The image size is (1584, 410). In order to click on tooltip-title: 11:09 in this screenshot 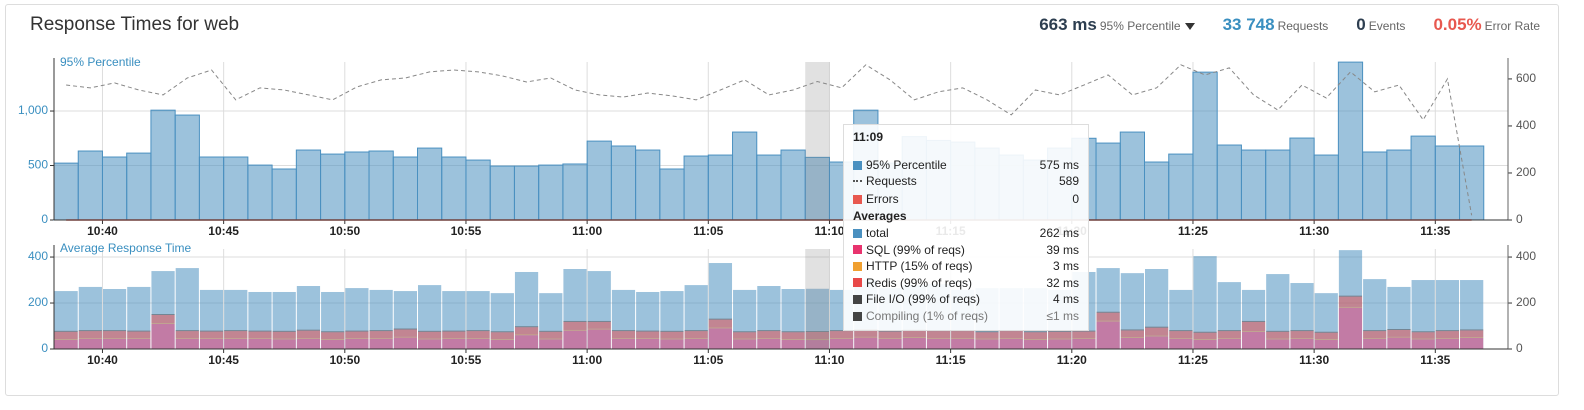, I will do `click(868, 137)`.